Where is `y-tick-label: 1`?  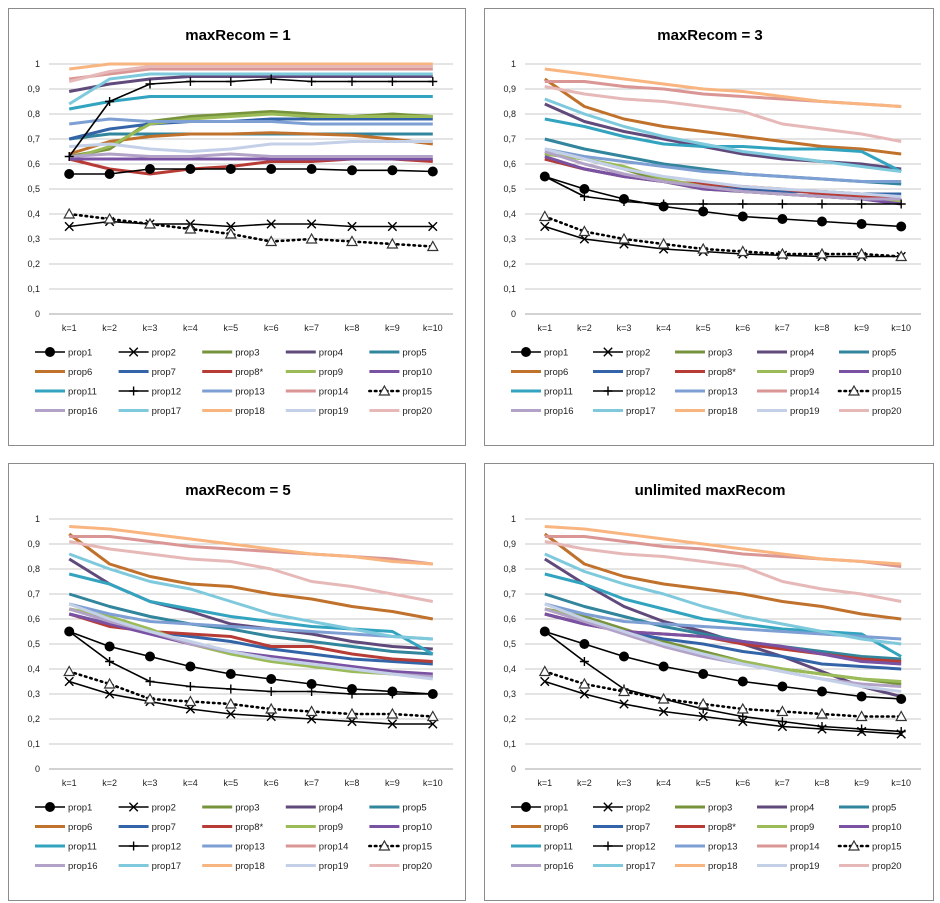 y-tick-label: 1 is located at coordinates (37, 519).